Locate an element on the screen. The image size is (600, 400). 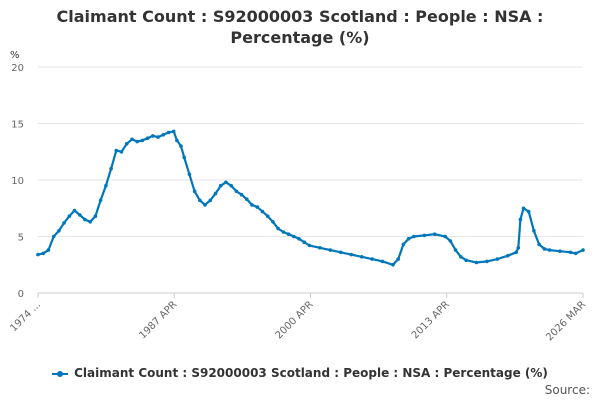
legend-line-marker-icon is located at coordinates (60, 373).